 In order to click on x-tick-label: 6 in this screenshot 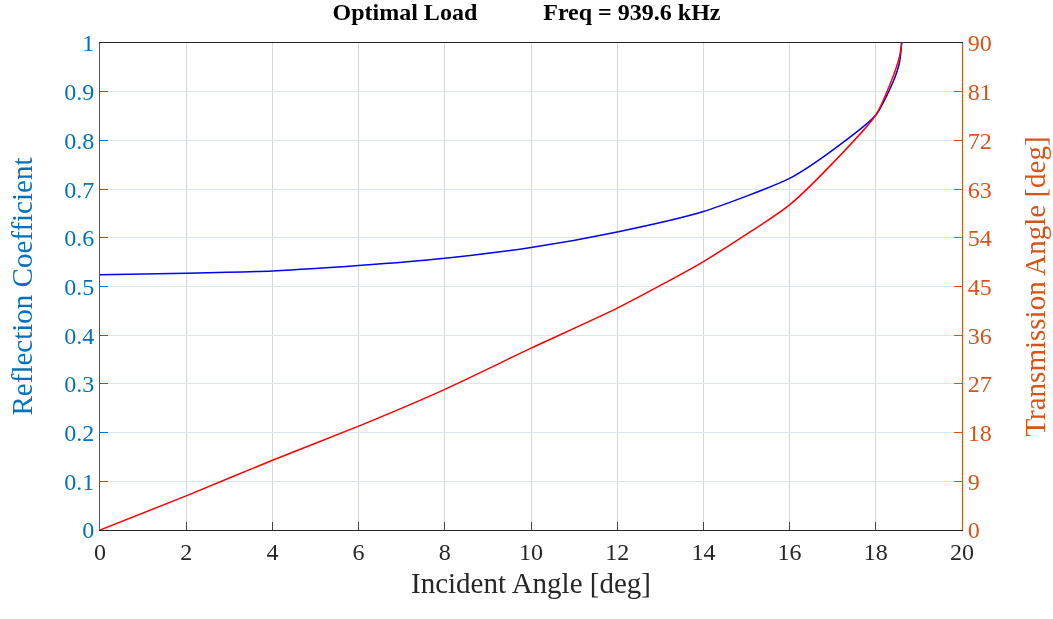, I will do `click(358, 551)`.